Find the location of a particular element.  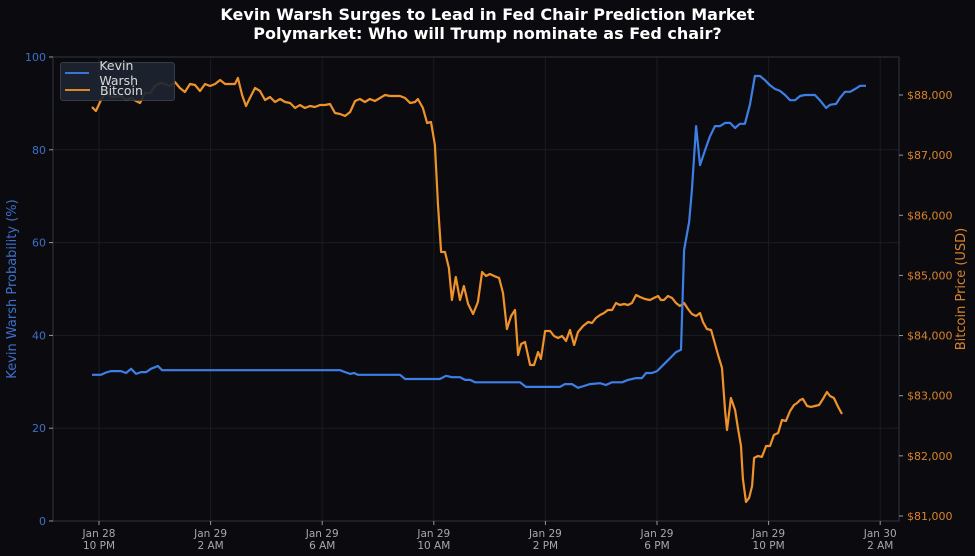

right-tick-label: $83,000 is located at coordinates (930, 396).